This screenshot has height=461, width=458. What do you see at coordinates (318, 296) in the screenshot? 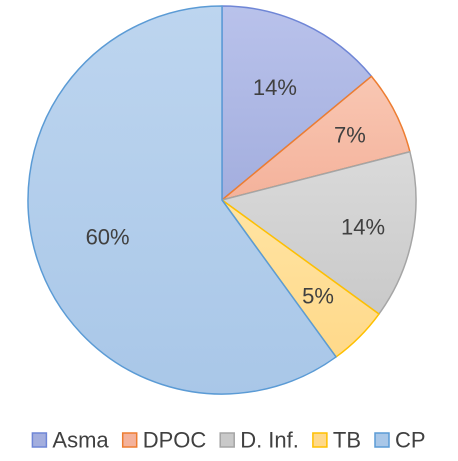
I see `data-label-tb: 5%` at bounding box center [318, 296].